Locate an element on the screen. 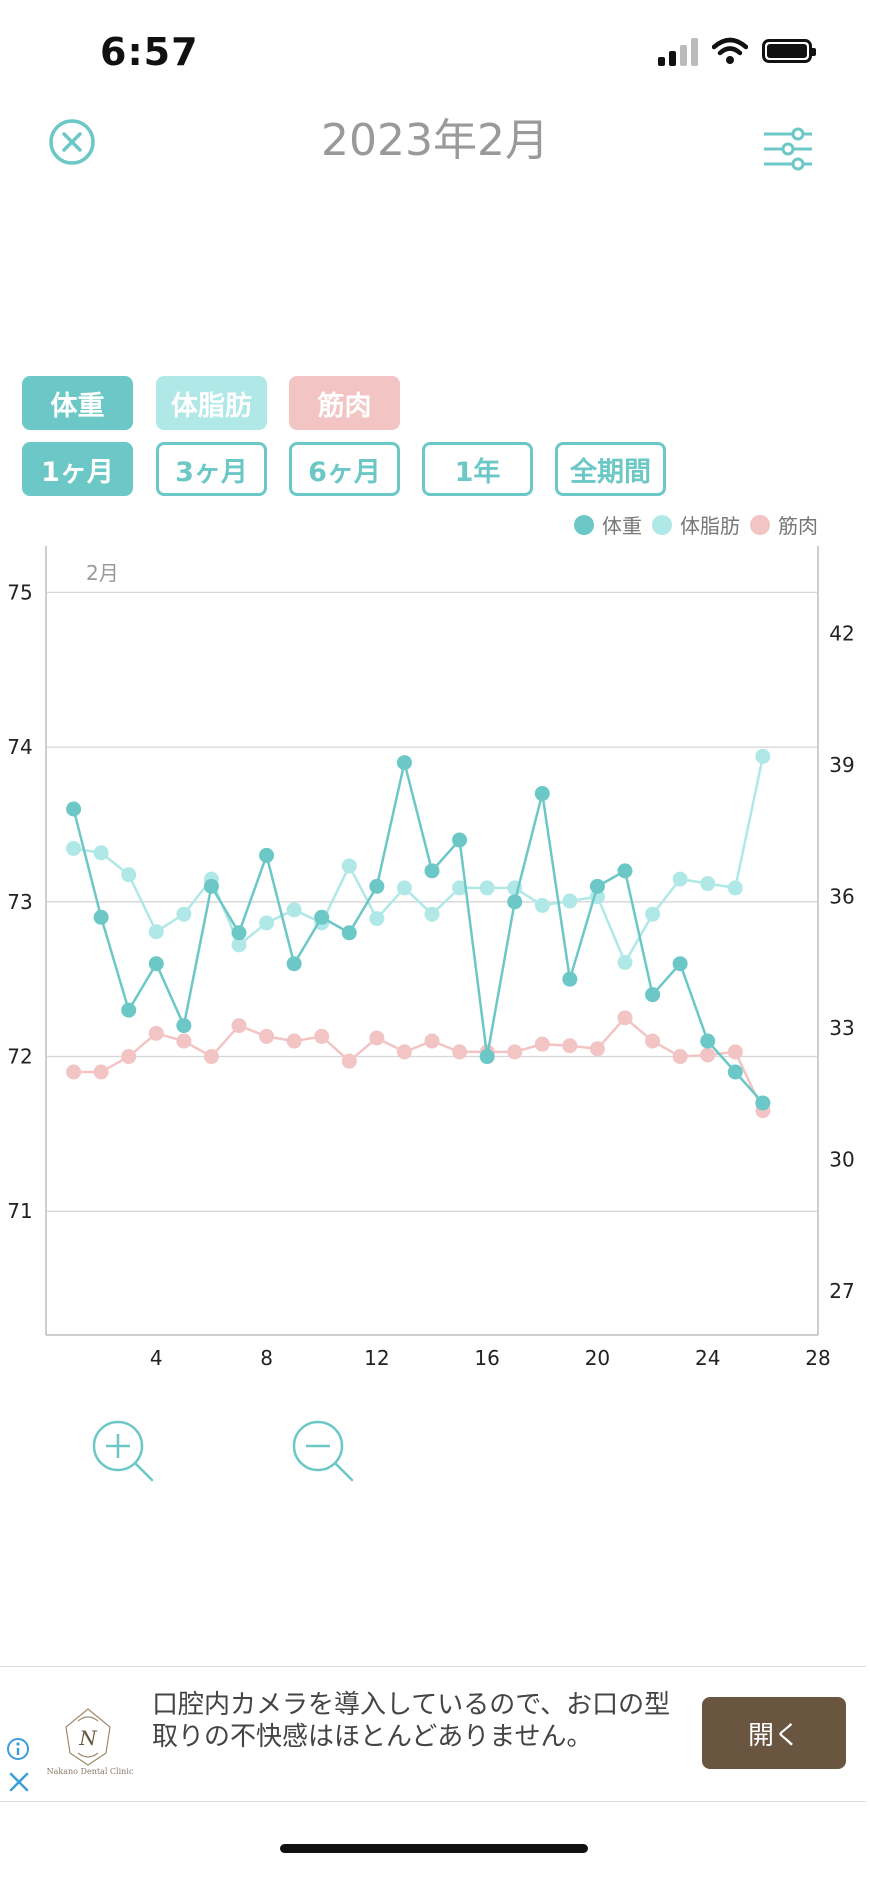 The width and height of the screenshot is (870, 1883). clinic-logo-icon: N is located at coordinates (88, 1737).